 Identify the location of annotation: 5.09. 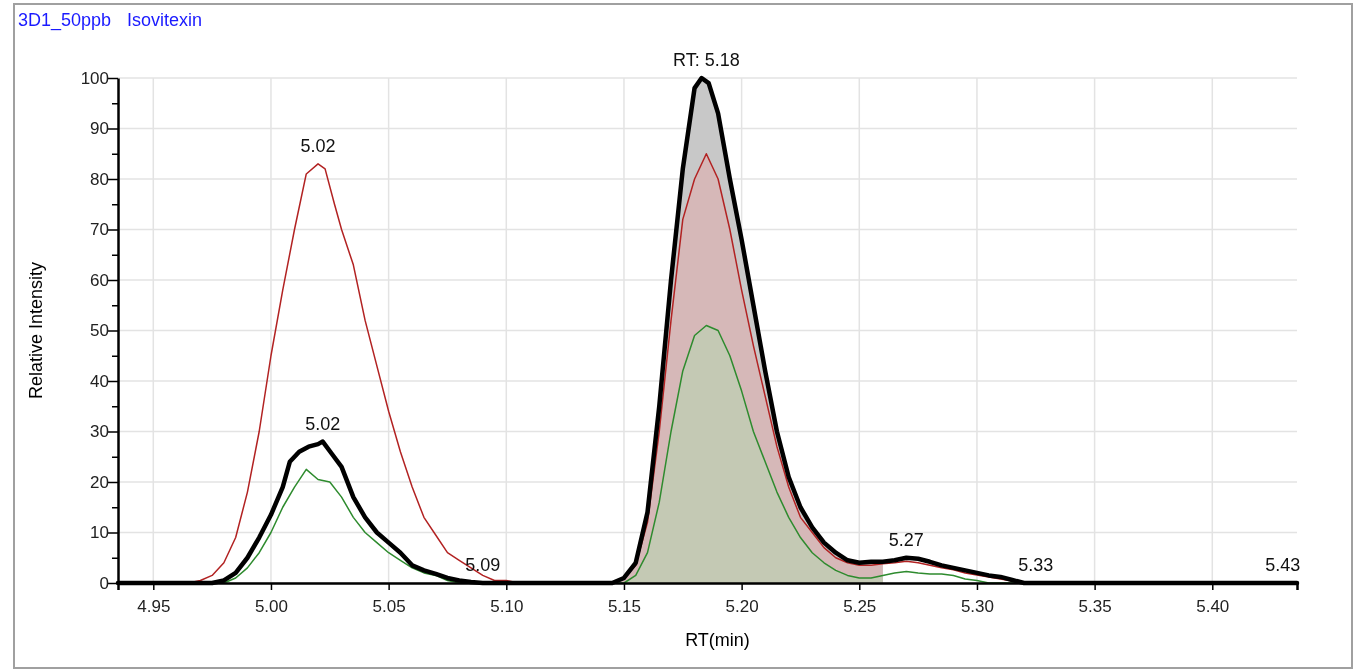
(483, 565).